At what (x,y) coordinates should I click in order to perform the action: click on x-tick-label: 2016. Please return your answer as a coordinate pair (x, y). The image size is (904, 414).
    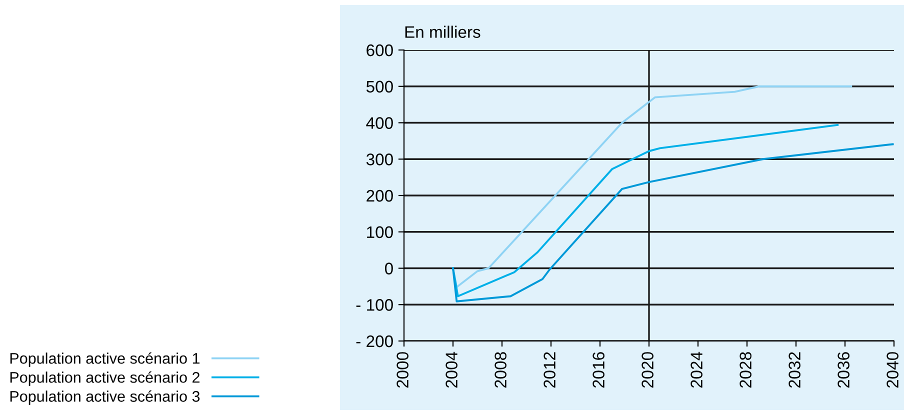
    Looking at the image, I should click on (598, 370).